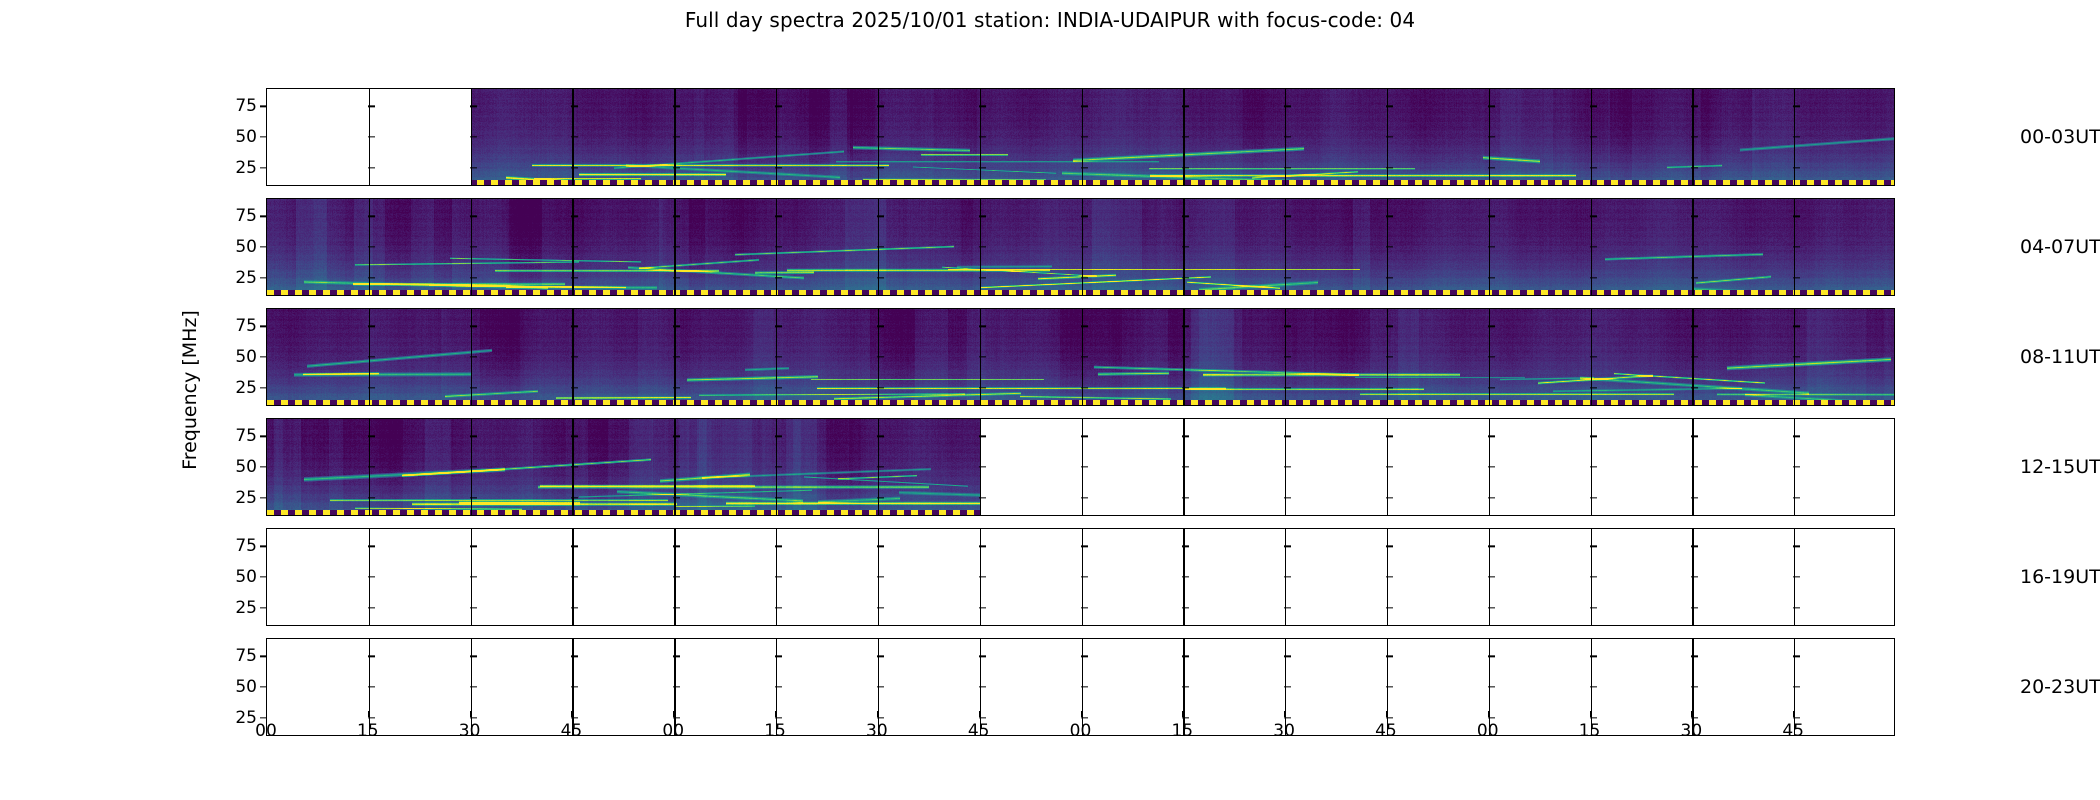 The width and height of the screenshot is (2100, 800). What do you see at coordinates (2060, 357) in the screenshot?
I see `row-time-label: 08-11UT` at bounding box center [2060, 357].